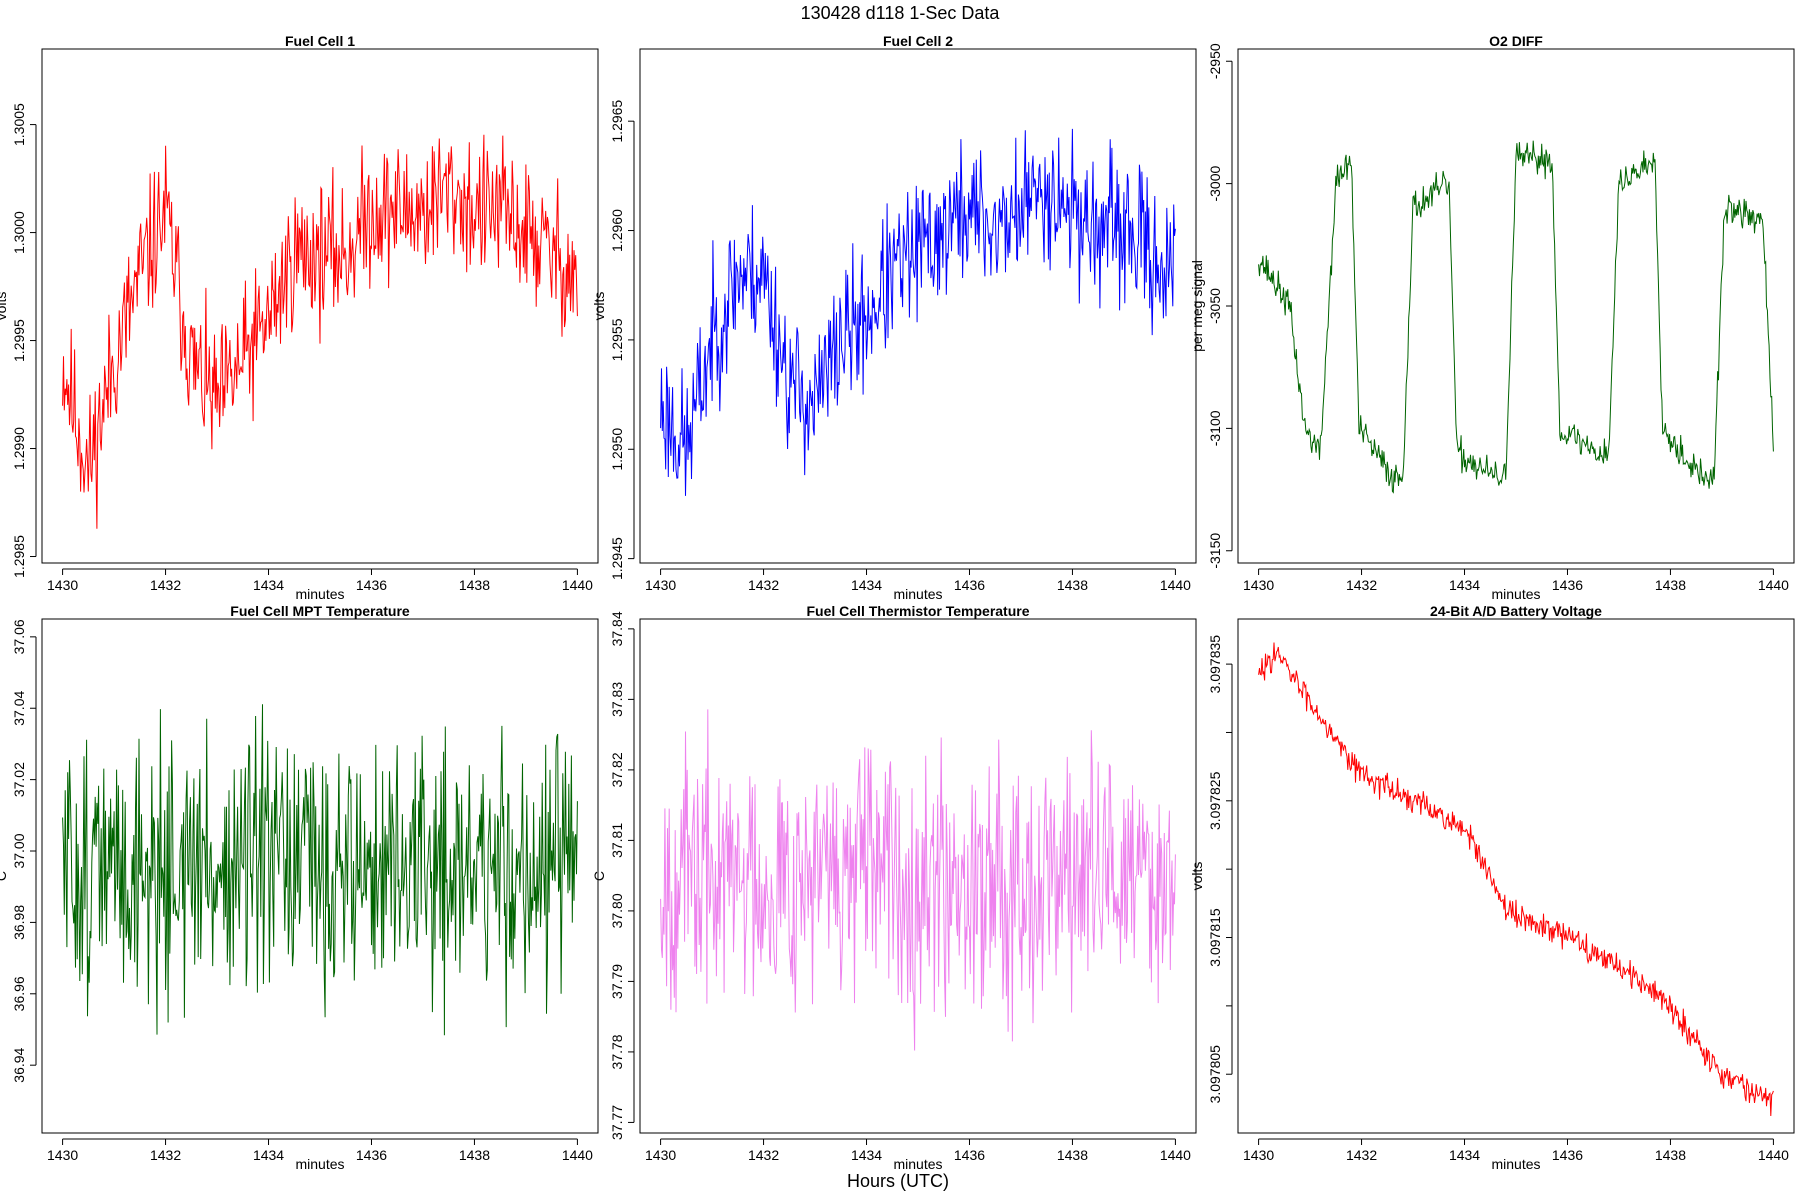 This screenshot has height=1200, width=1800. I want to click on panel-title: Fuel Cell MPT Temperature, so click(320, 611).